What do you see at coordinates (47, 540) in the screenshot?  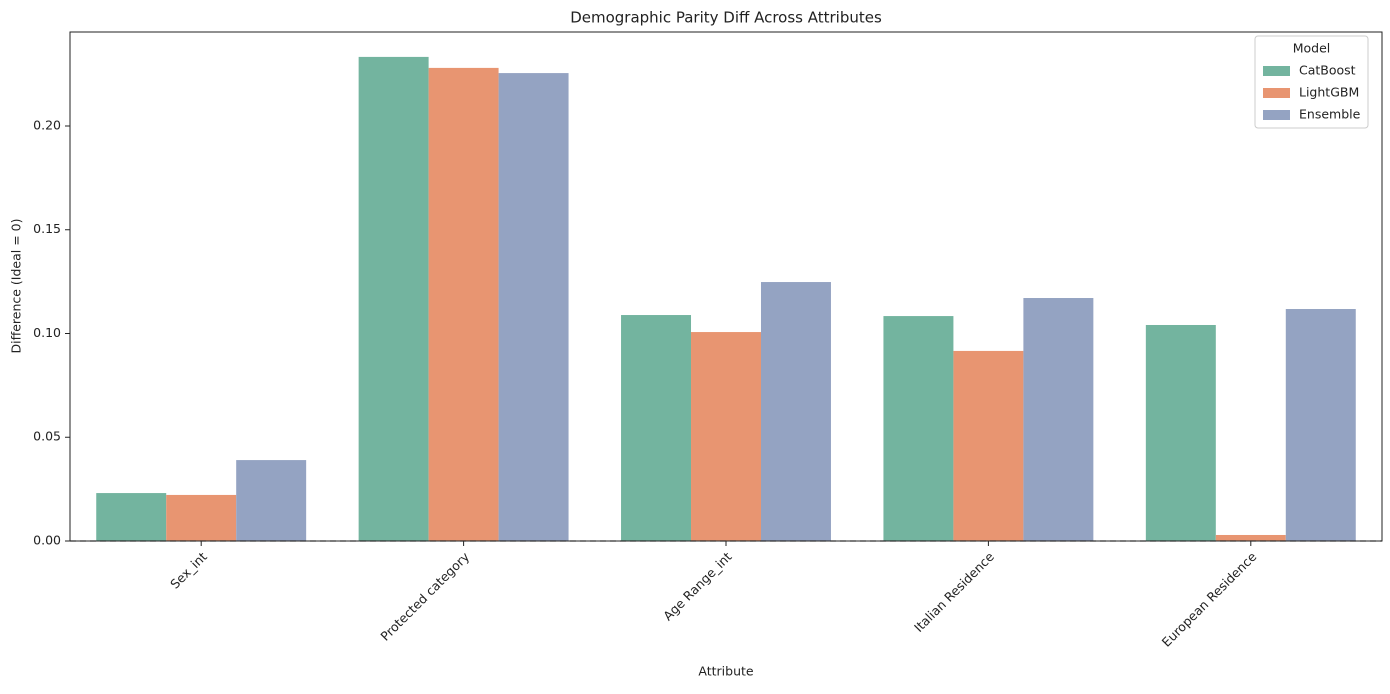 I see `y-tick-label: 0.00` at bounding box center [47, 540].